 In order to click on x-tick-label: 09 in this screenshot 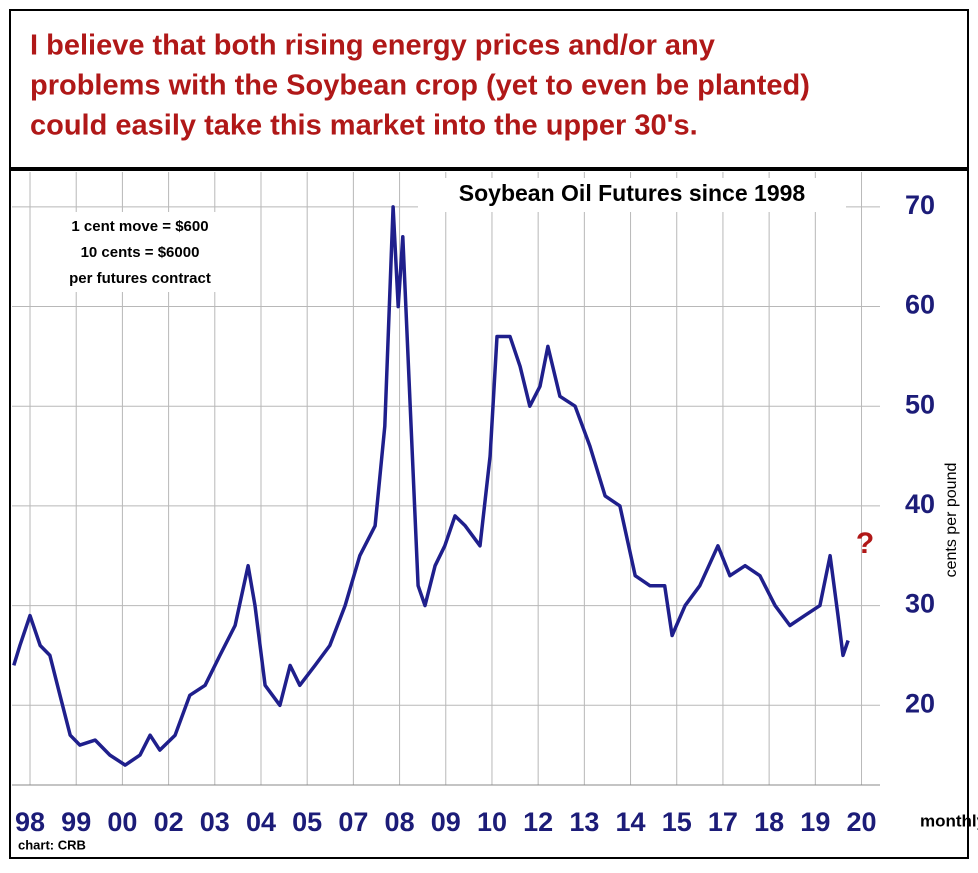, I will do `click(446, 822)`.